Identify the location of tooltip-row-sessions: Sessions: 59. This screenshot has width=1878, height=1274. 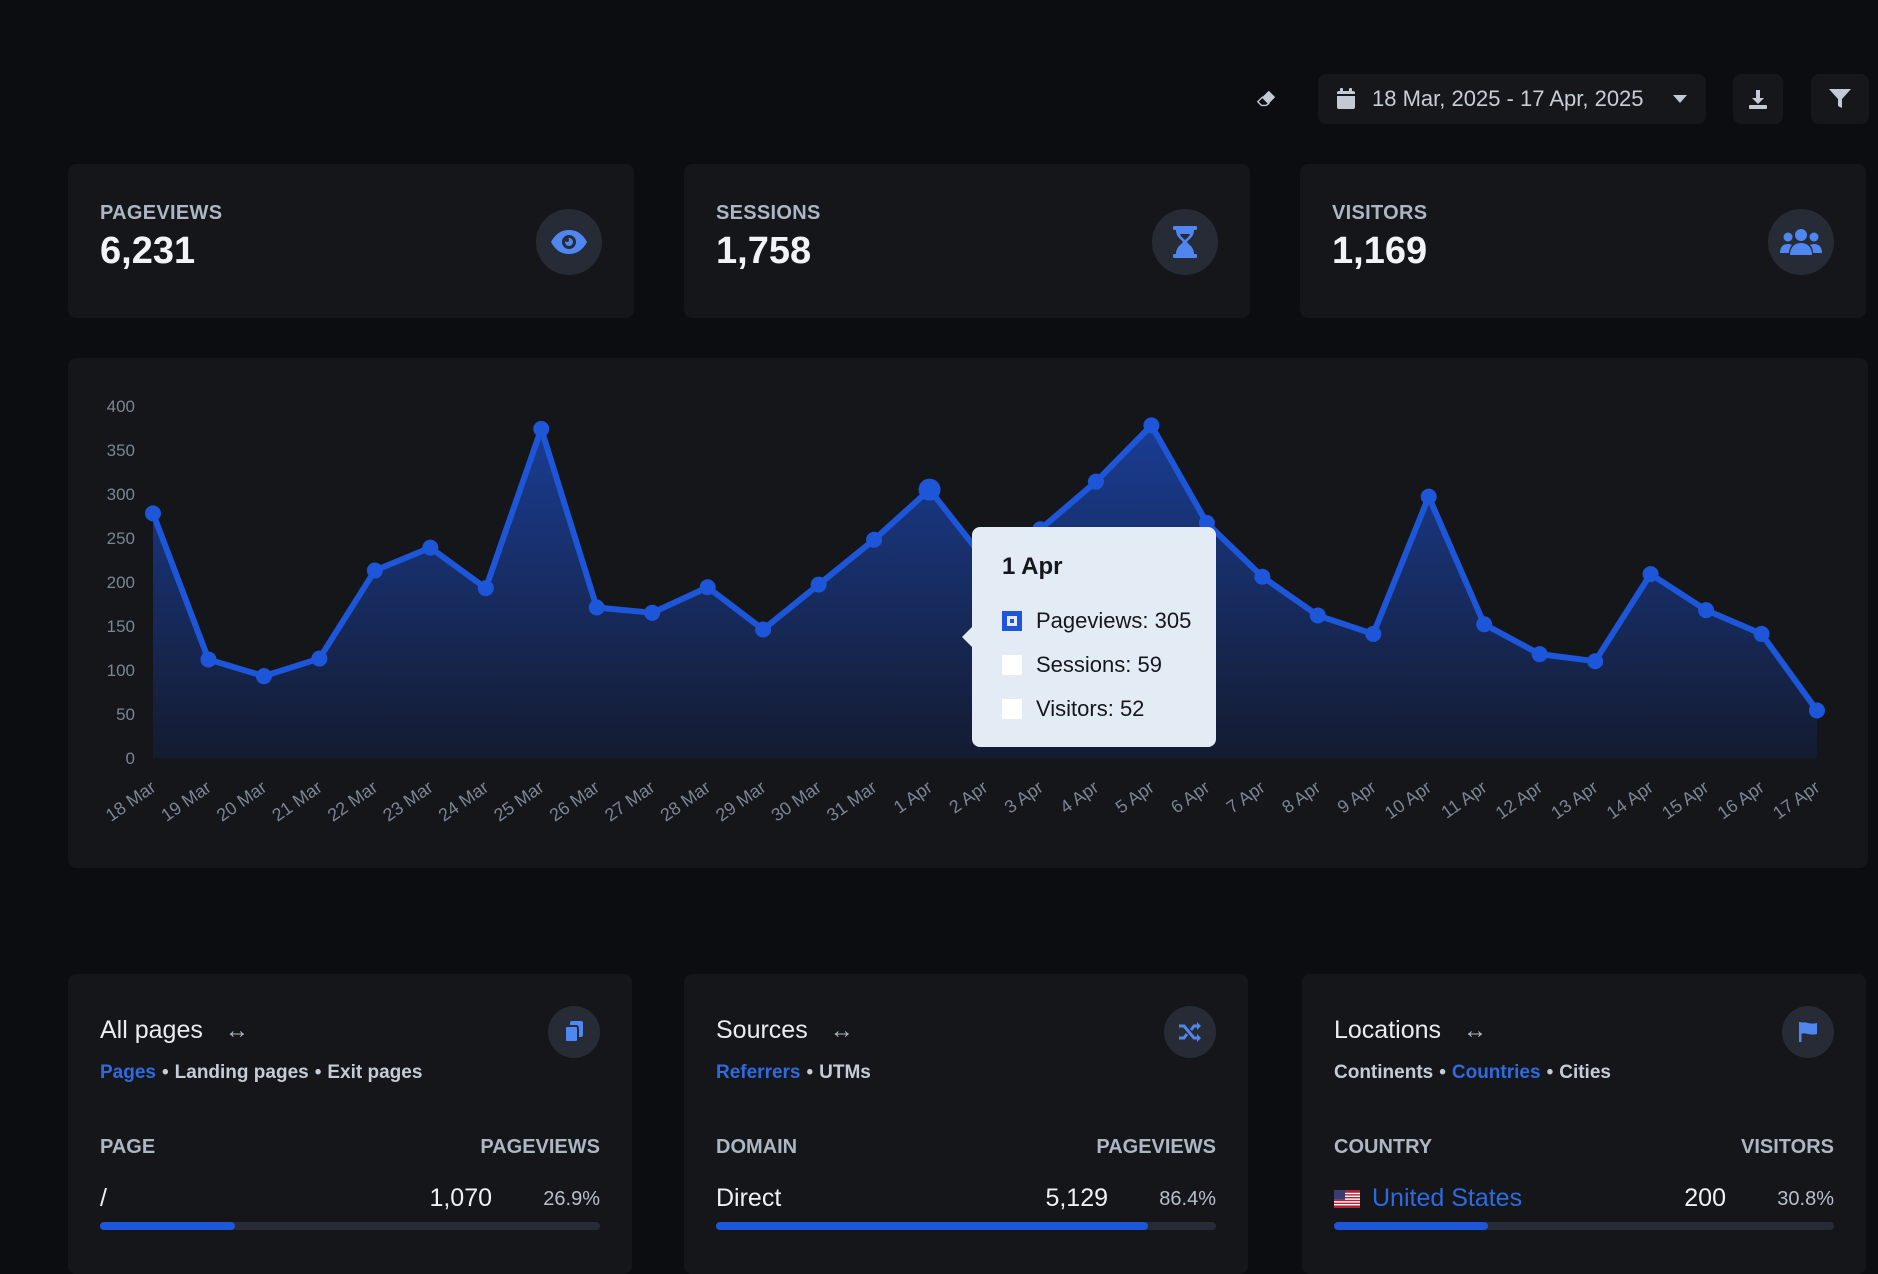
(1109, 665).